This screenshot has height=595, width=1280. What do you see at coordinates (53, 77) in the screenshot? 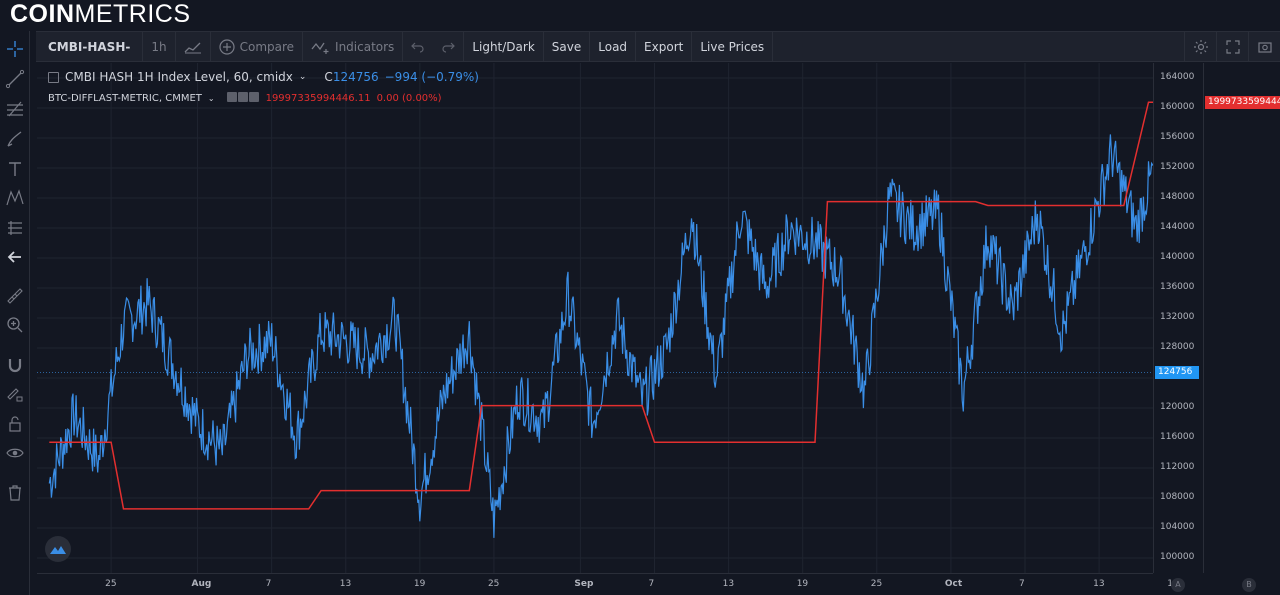
I see `collapse-legend-icon` at bounding box center [53, 77].